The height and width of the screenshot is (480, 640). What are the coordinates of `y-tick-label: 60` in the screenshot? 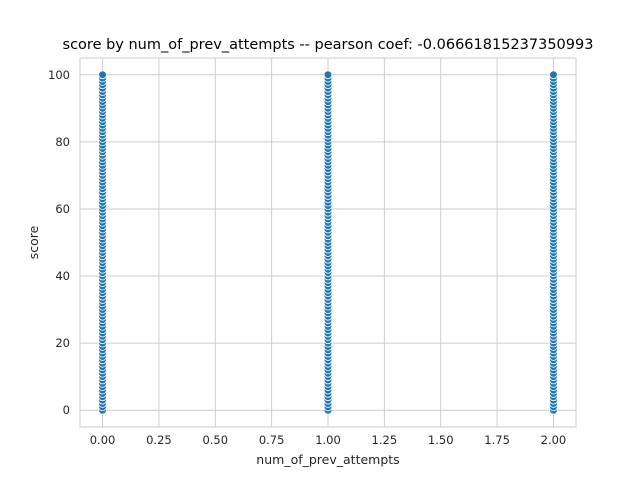 It's located at (62, 209).